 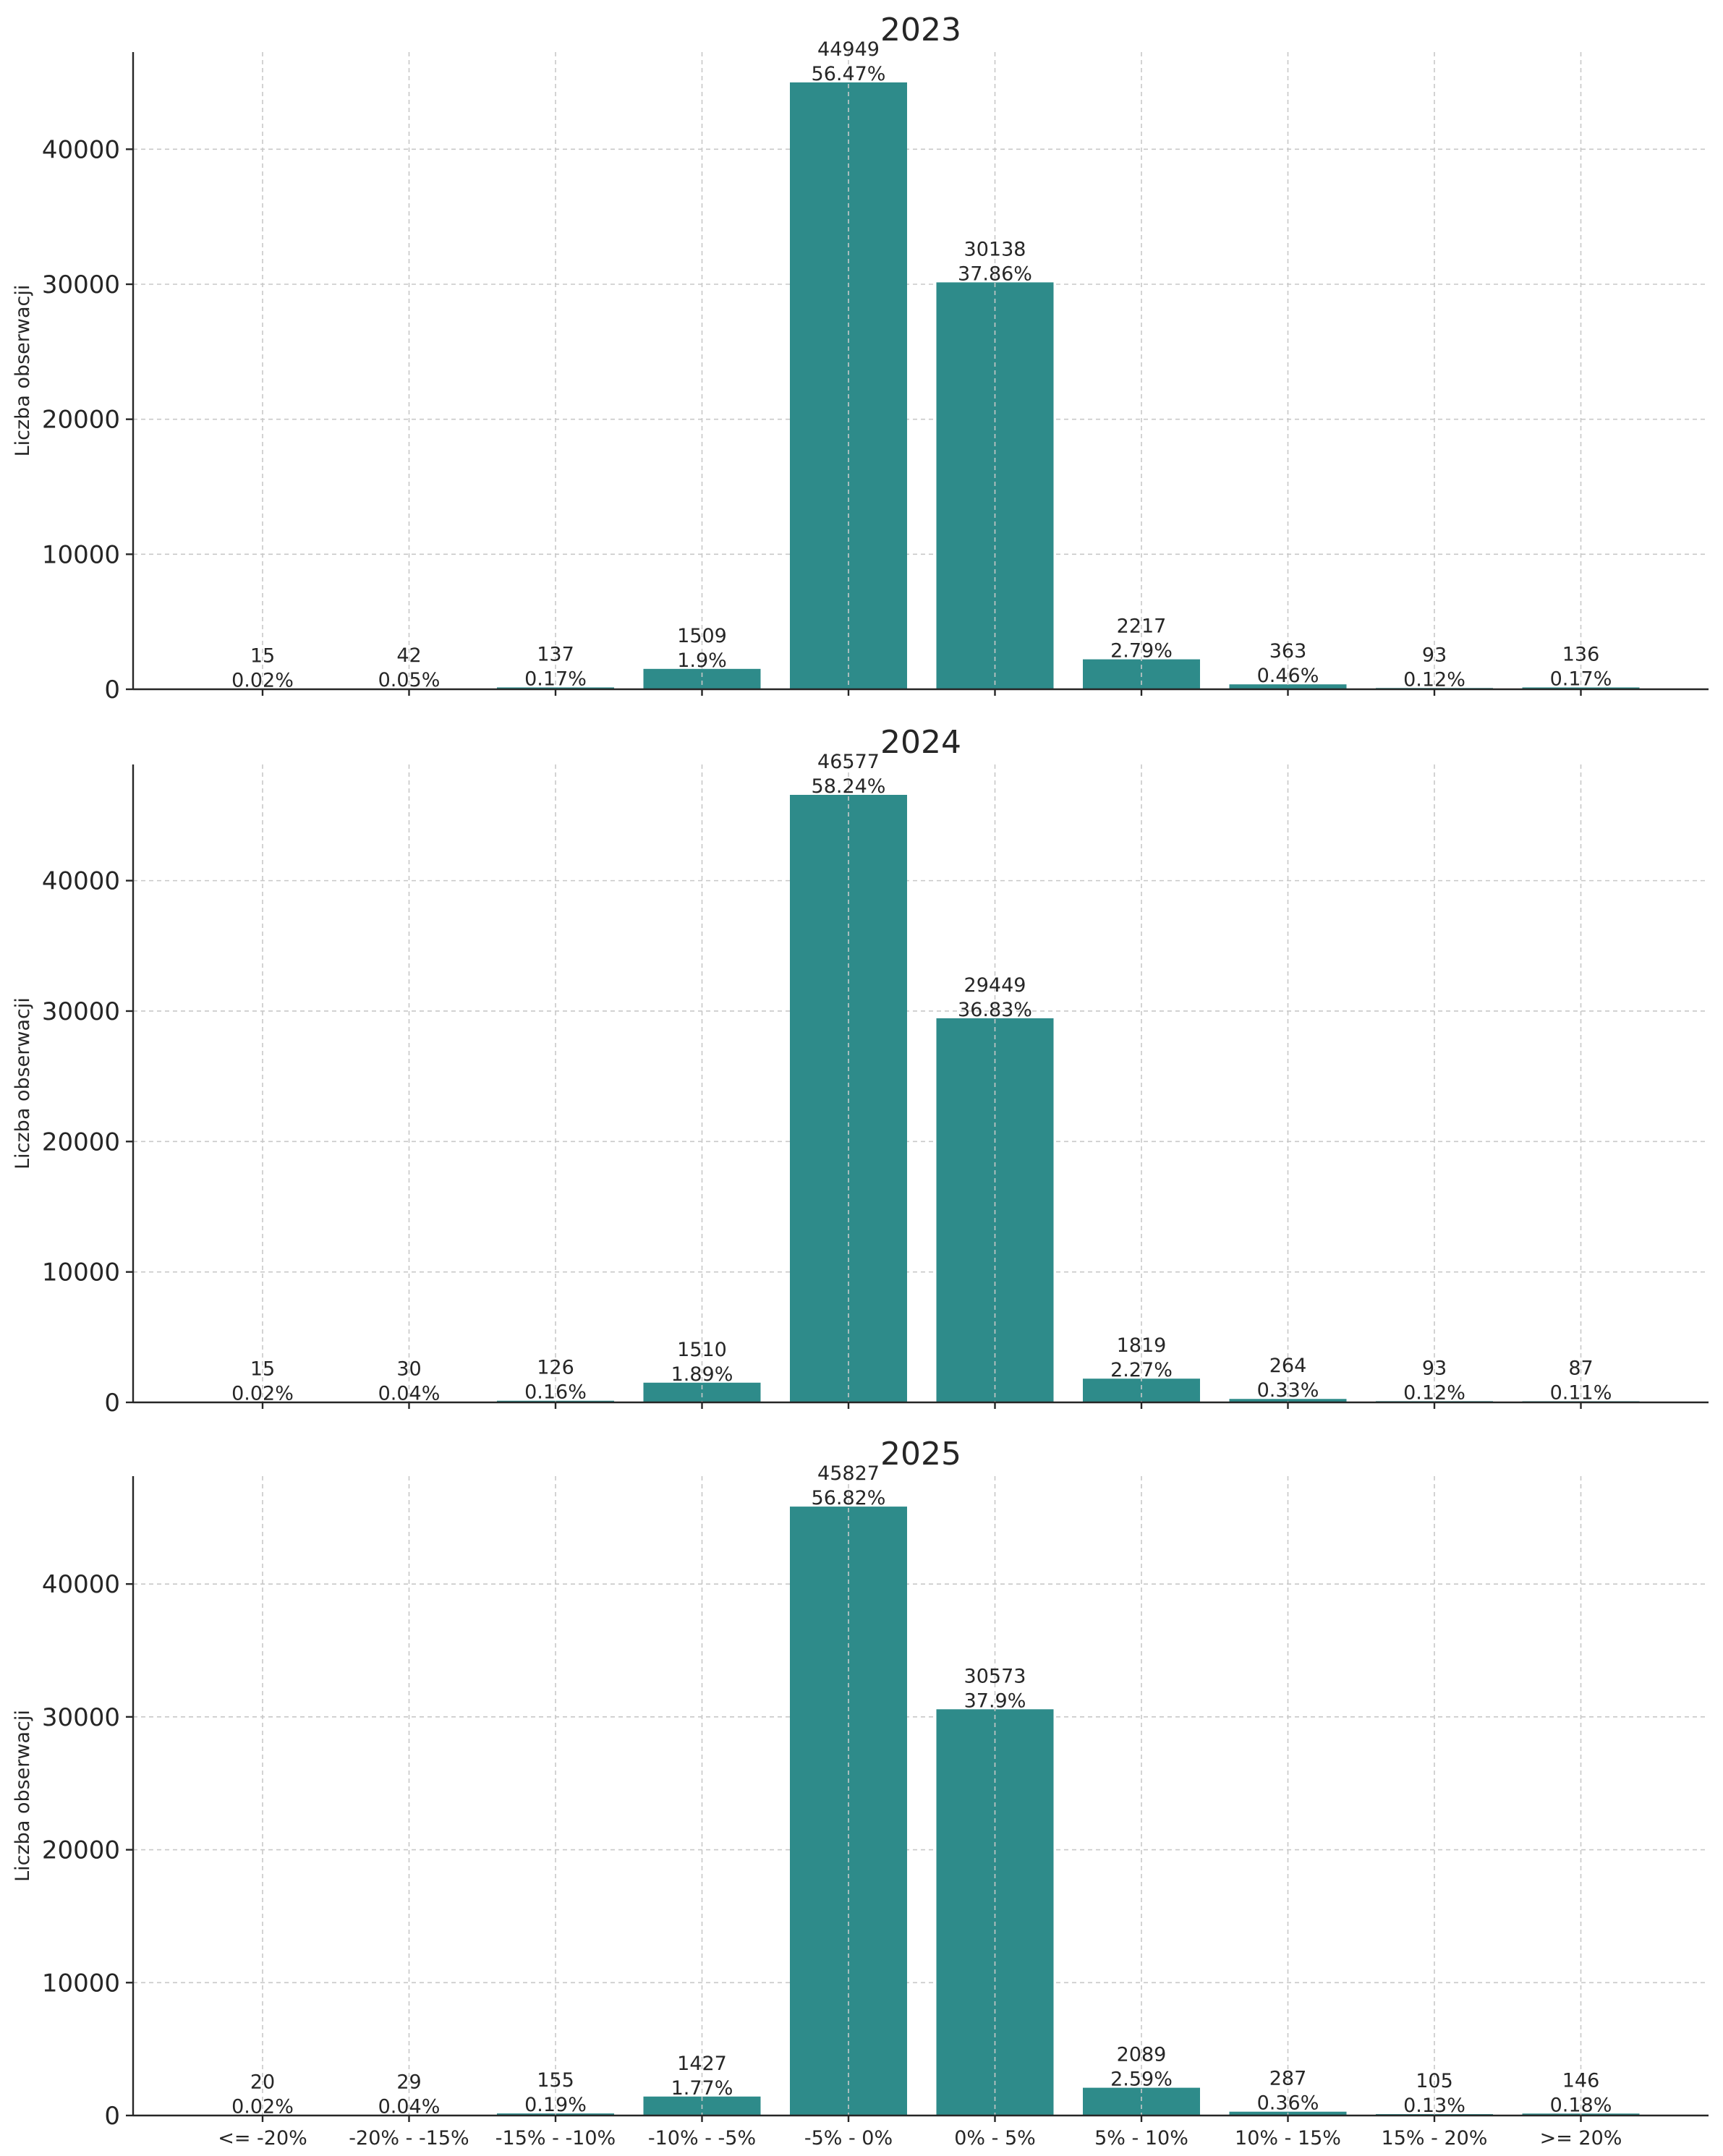 What do you see at coordinates (1581, 1392) in the screenshot?
I see `data-label-percent: 0.11%` at bounding box center [1581, 1392].